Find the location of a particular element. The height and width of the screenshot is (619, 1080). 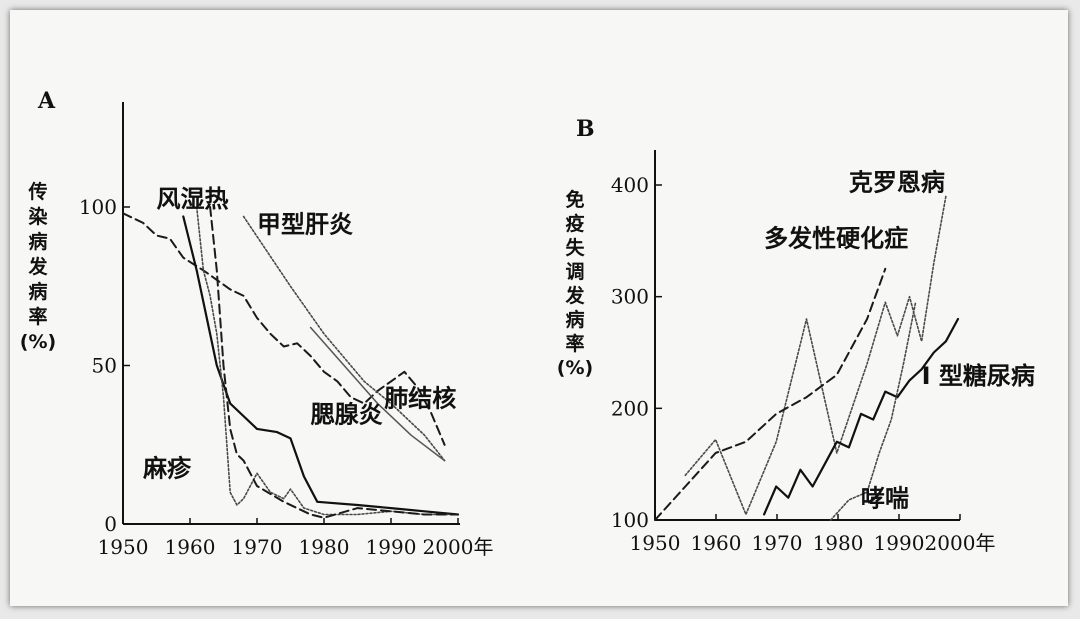

panel-a-x-tick-label: 1970 is located at coordinates (257, 547).